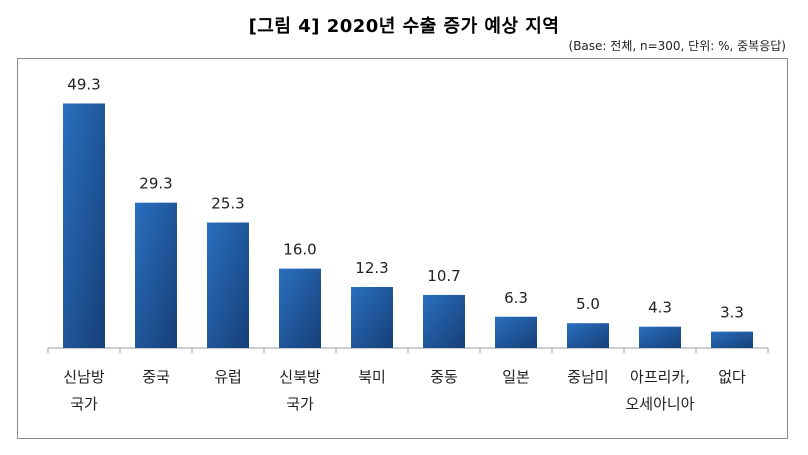 Image resolution: width=808 pixels, height=455 pixels. Describe the element at coordinates (587, 377) in the screenshot. I see `category-label: 중남미` at that location.